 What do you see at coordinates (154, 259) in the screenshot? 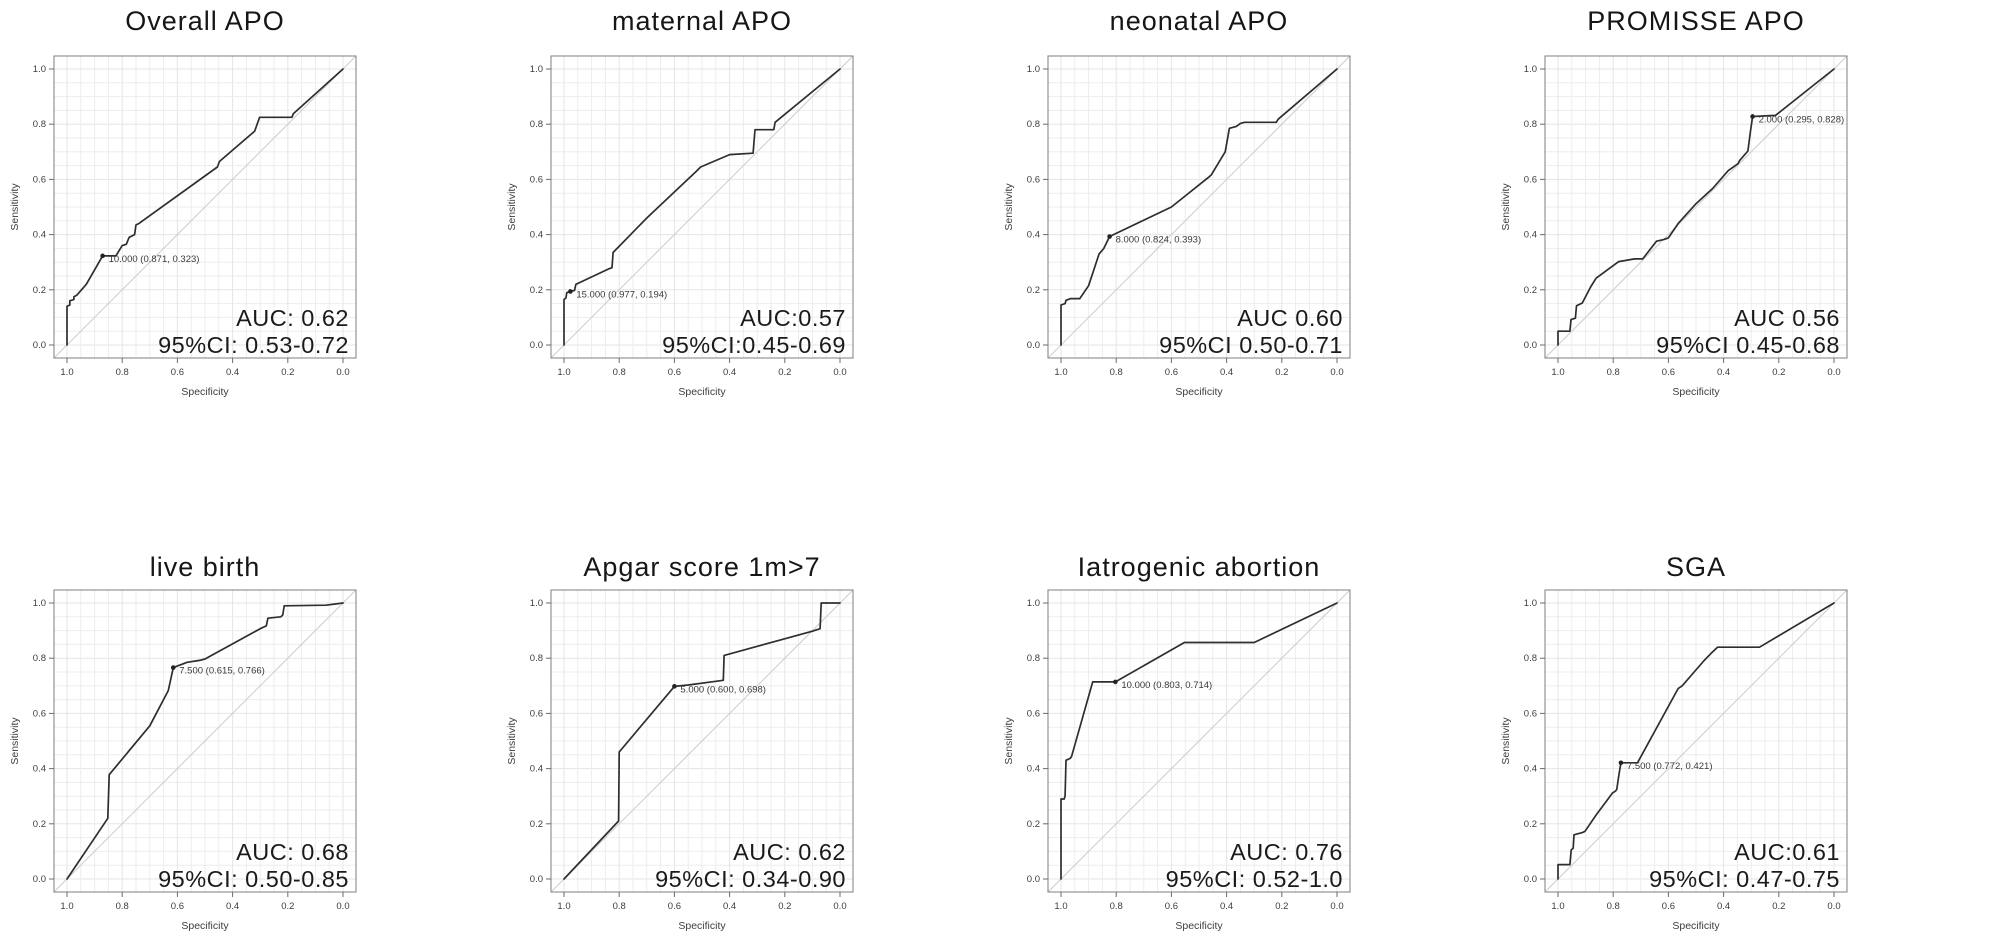
I see `threshold-label: 10.000 (0.871, 0.323)` at bounding box center [154, 259].